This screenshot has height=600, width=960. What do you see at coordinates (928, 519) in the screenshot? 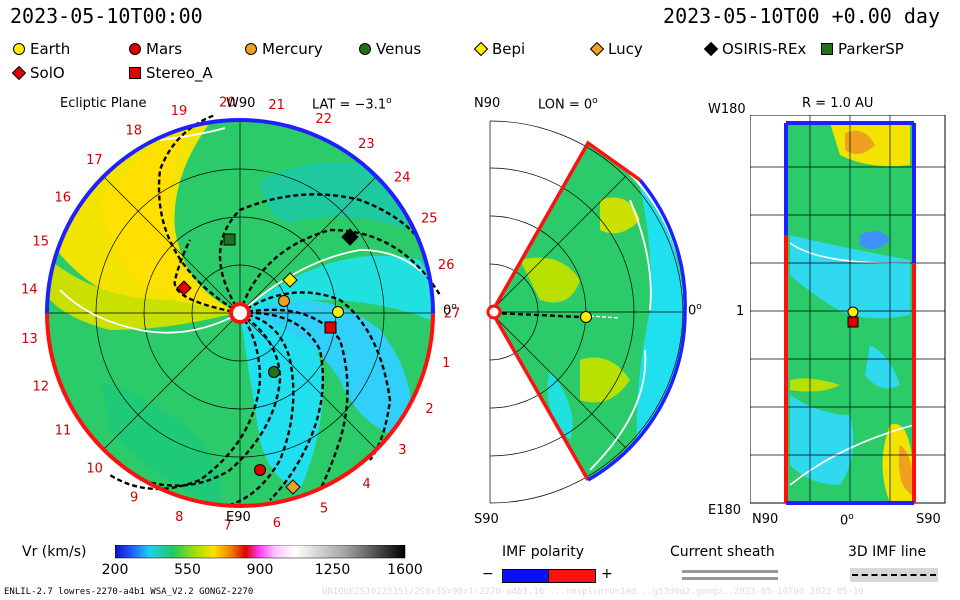
I see `map-x-right: S90` at bounding box center [928, 519].